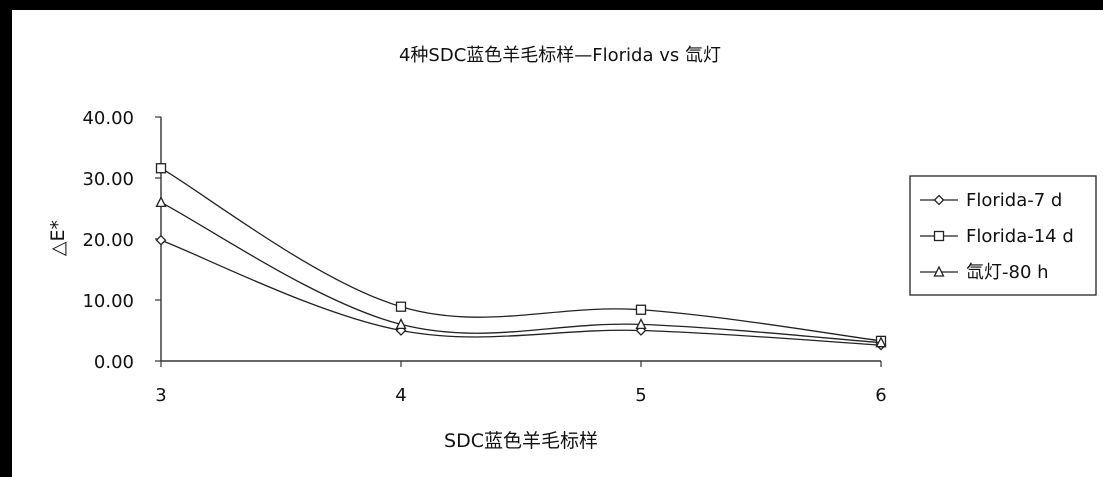 The width and height of the screenshot is (1103, 477). What do you see at coordinates (400, 395) in the screenshot?
I see `x-tick-label: 4` at bounding box center [400, 395].